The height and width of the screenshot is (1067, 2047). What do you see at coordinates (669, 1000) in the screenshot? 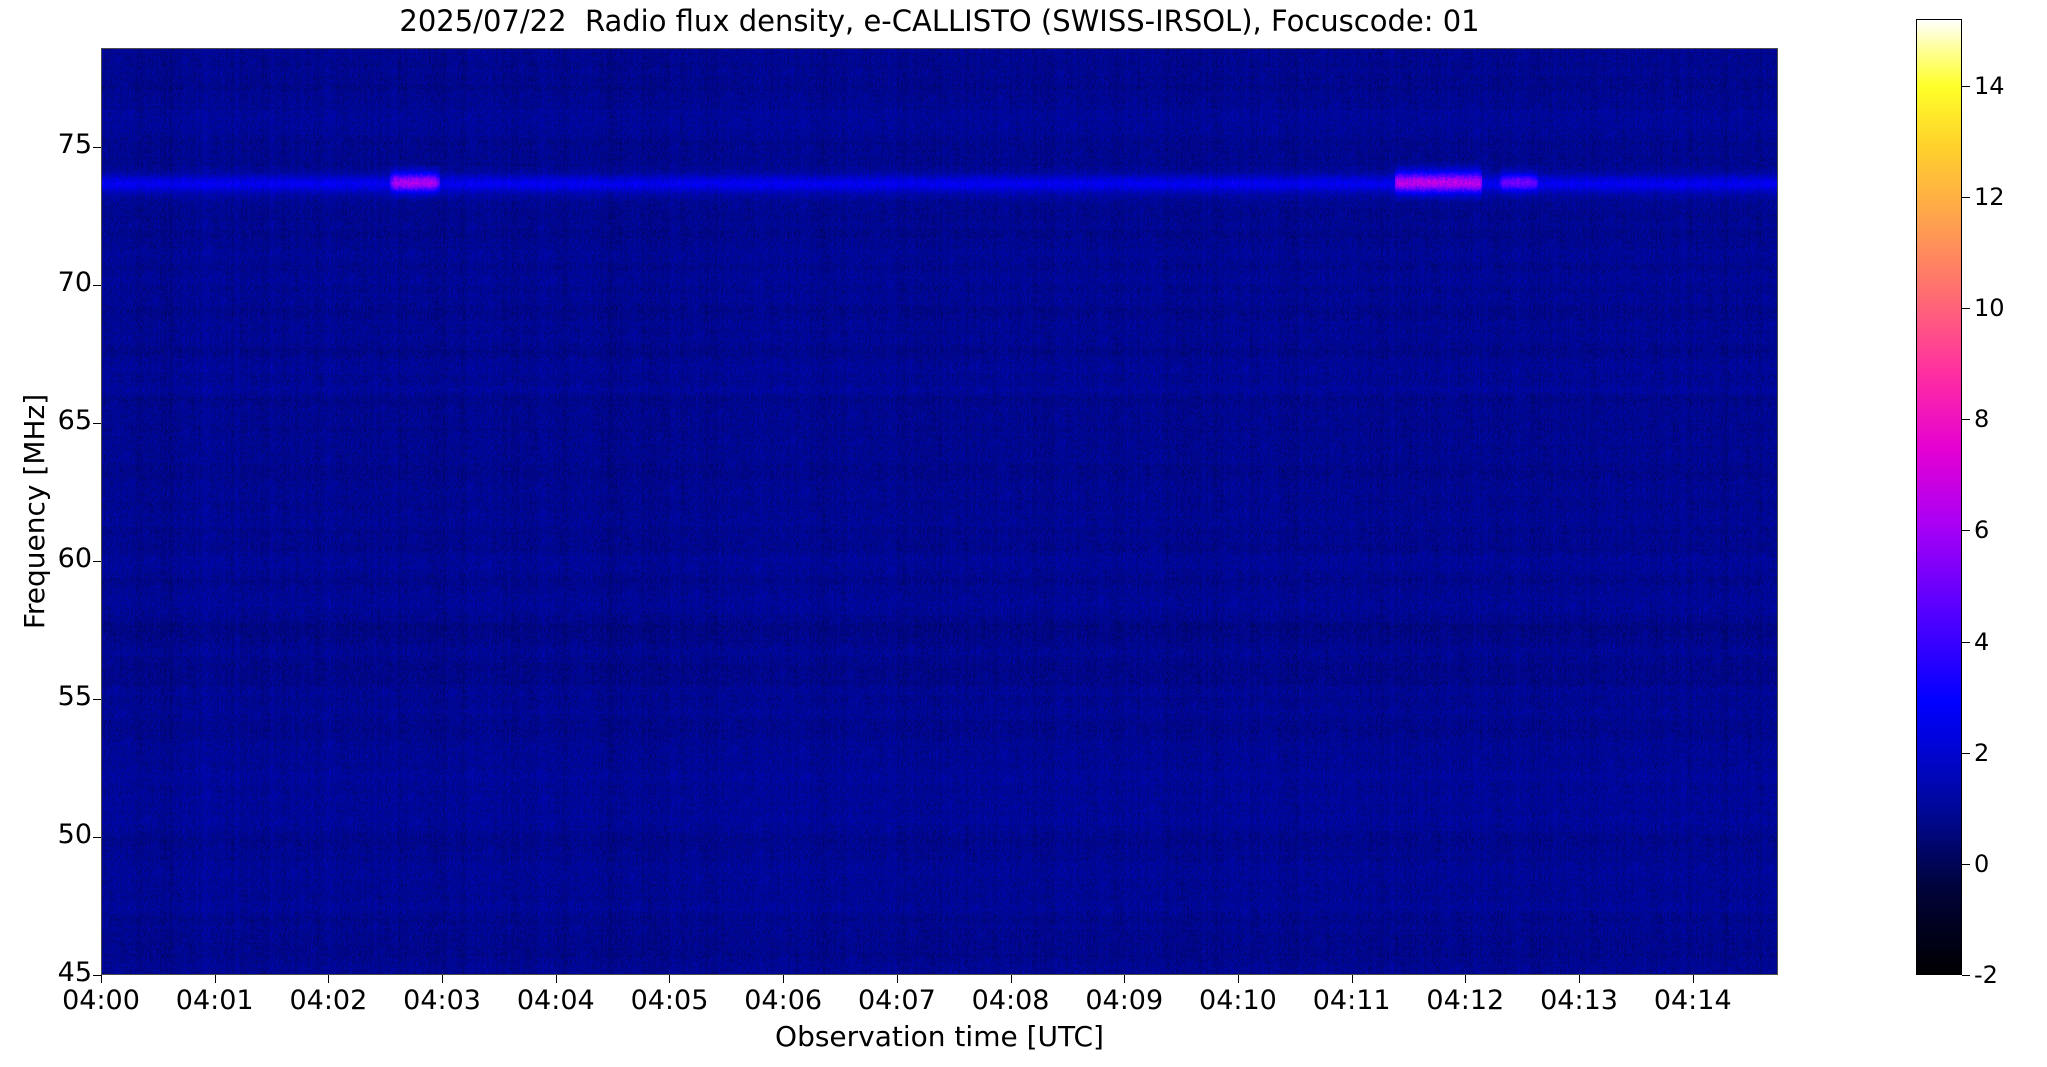
I see `x-tick-label: 04:05` at bounding box center [669, 1000].